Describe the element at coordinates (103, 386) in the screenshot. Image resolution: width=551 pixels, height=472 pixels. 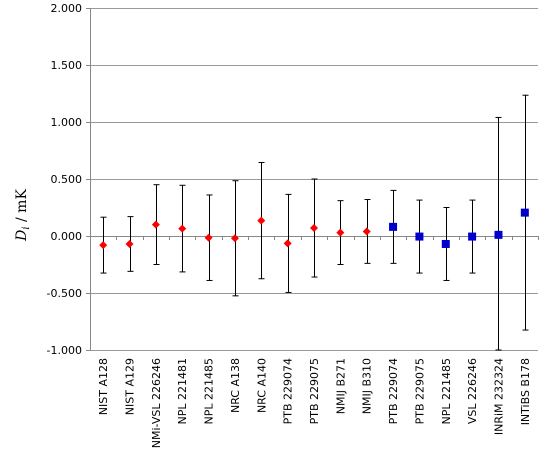
I see `x-tick-label: NIST A128` at that location.